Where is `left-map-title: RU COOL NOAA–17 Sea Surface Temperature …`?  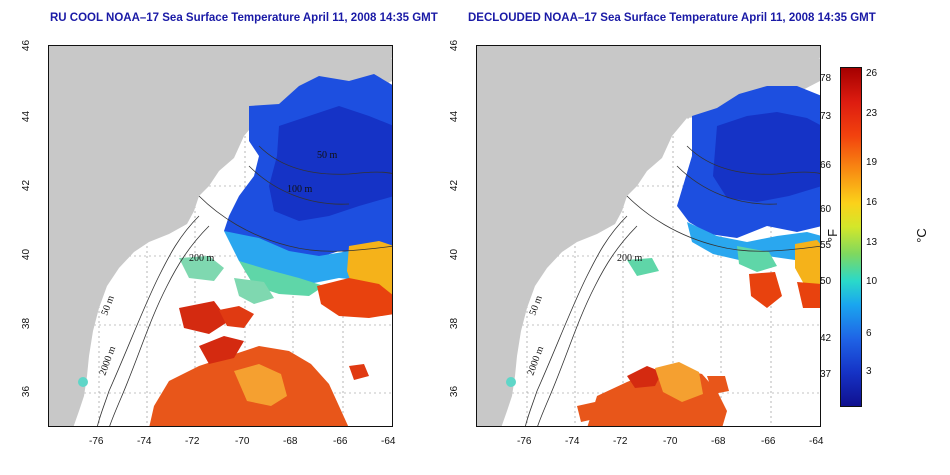
left-map-title: RU COOL NOAA–17 Sea Surface Temperature … is located at coordinates (244, 18).